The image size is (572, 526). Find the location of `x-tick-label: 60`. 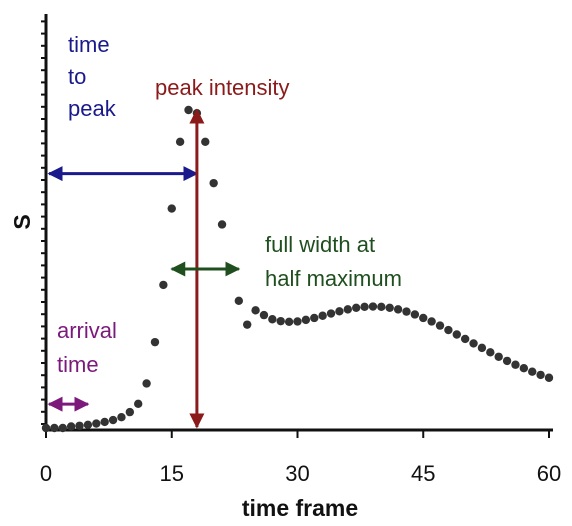

x-tick-label: 60 is located at coordinates (549, 473).